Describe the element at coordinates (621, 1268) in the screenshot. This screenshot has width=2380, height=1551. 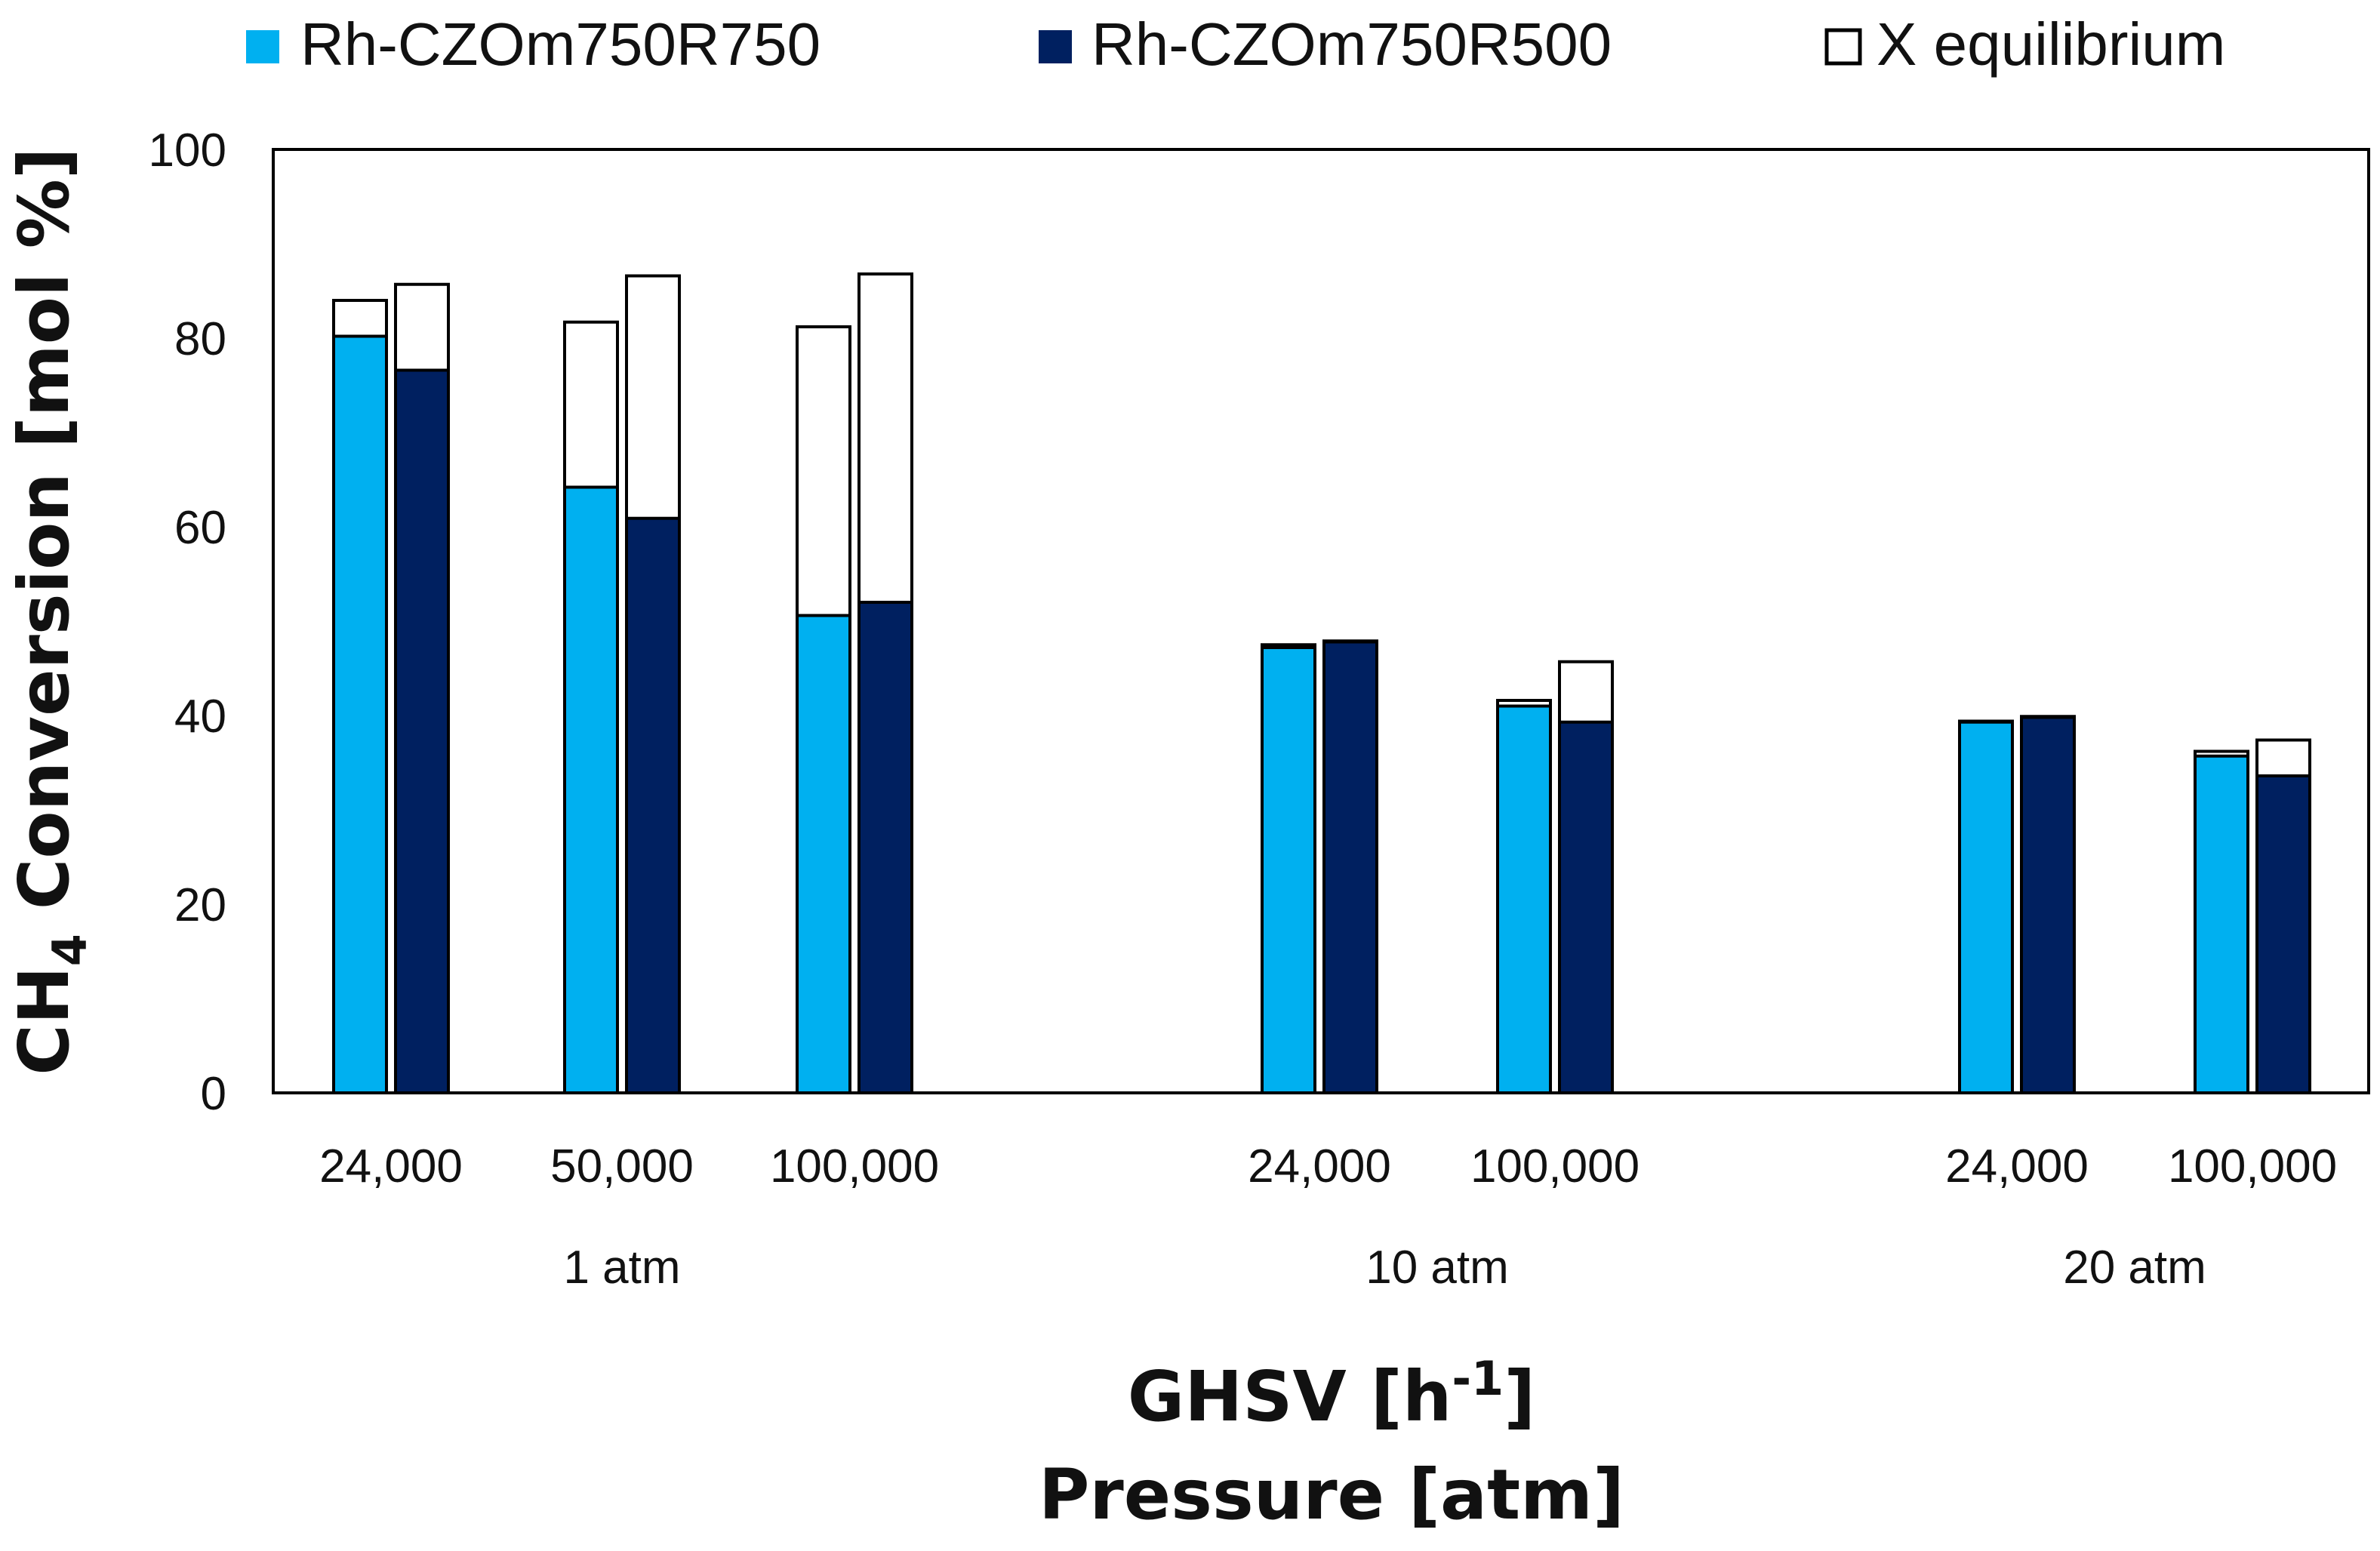
I see `x-group-label: 1 atm` at that location.